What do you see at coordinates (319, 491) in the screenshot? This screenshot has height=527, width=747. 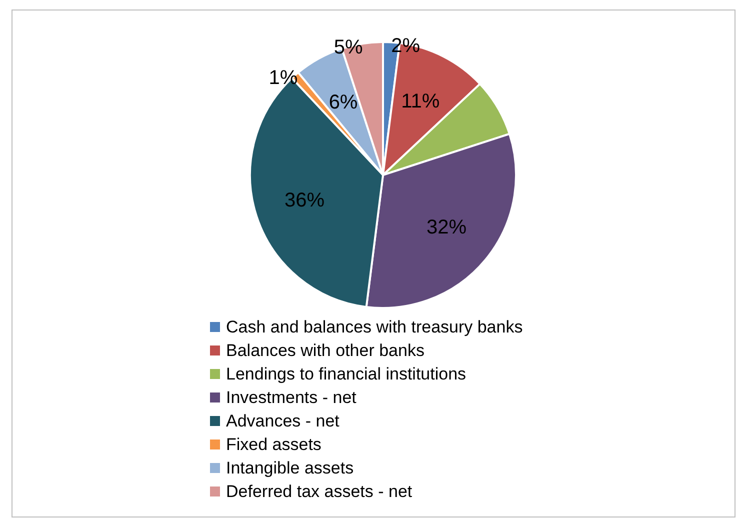 I see `legend-label: Deferred tax assets - net` at bounding box center [319, 491].